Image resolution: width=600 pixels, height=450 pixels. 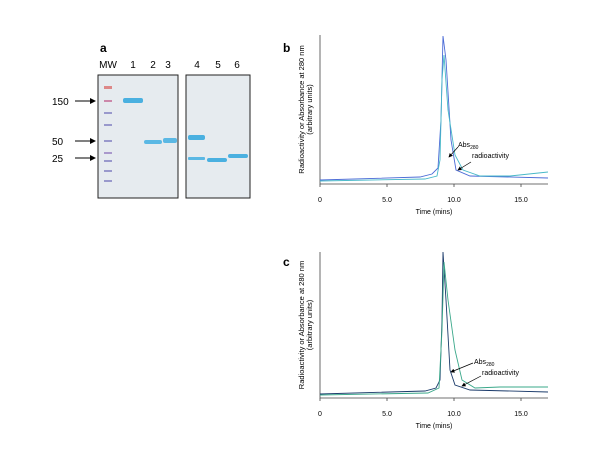 What do you see at coordinates (237, 65) in the screenshot?
I see `lane-label: 6` at bounding box center [237, 65].